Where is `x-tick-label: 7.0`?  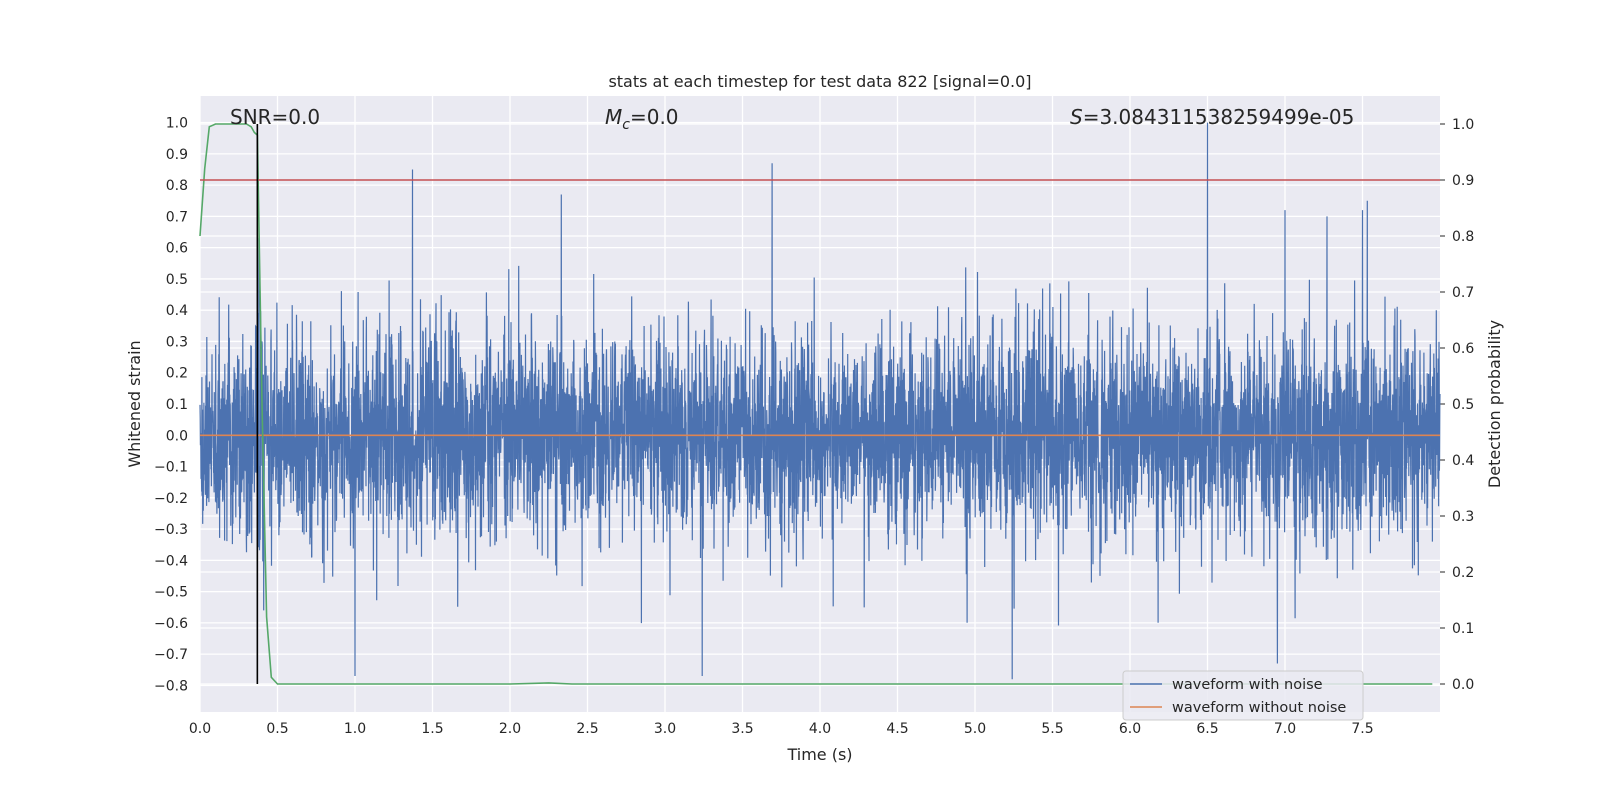 x-tick-label: 7.0 is located at coordinates (1285, 729).